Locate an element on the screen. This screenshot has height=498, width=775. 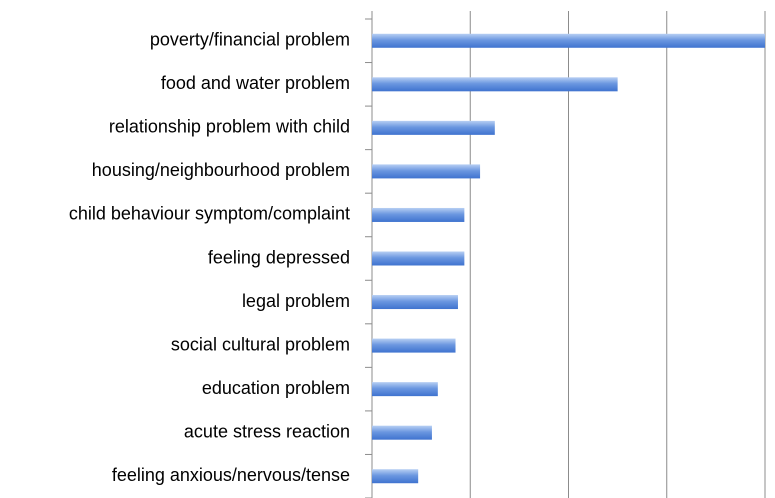
y-tick-label: education problem is located at coordinates (276, 388).